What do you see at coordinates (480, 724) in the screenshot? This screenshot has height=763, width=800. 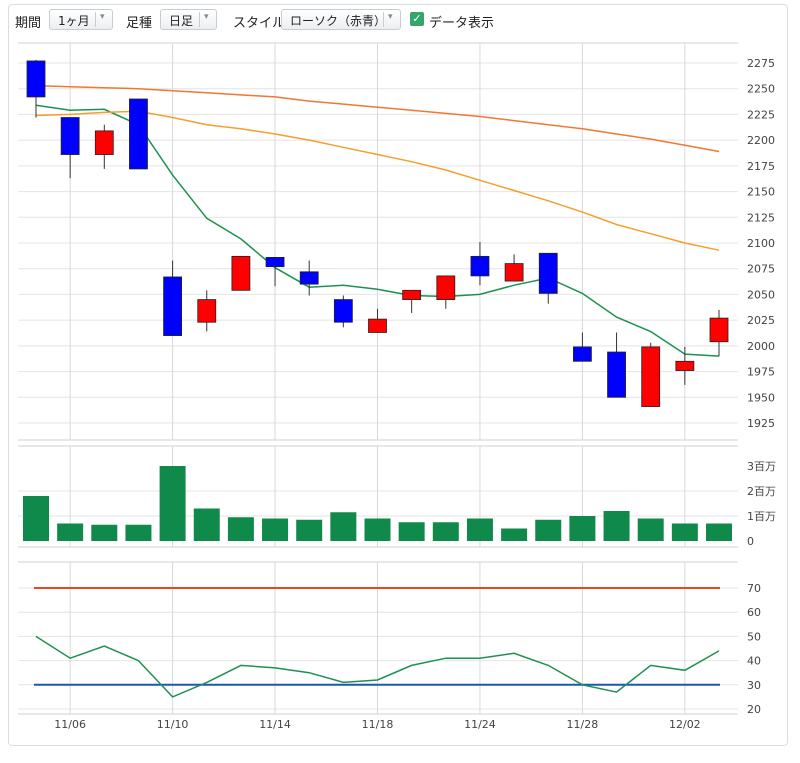 I see `x-tick-label: 11/24` at bounding box center [480, 724].